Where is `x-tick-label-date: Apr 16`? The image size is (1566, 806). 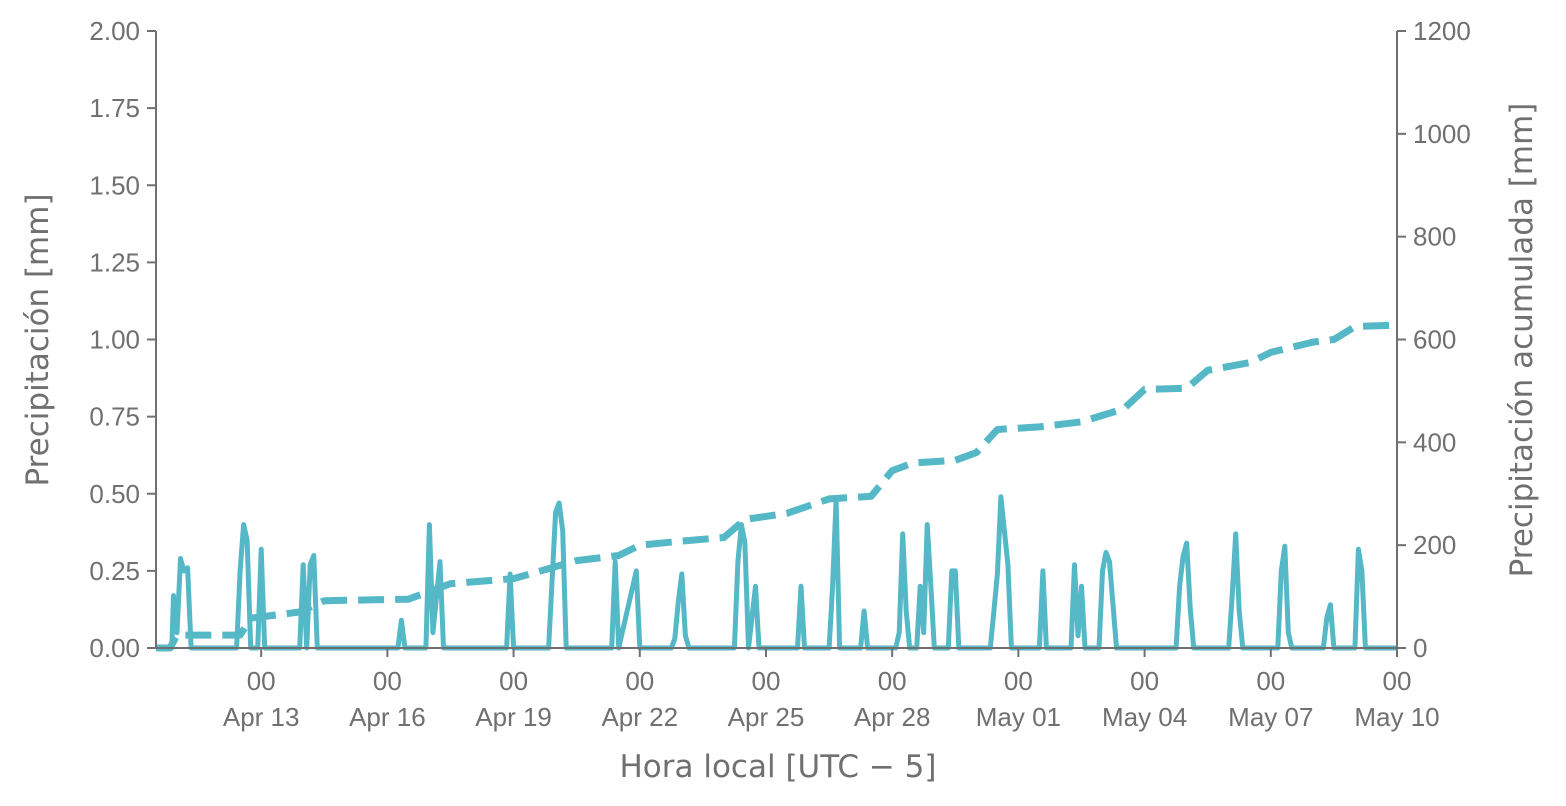
x-tick-label-date: Apr 16 is located at coordinates (387, 717).